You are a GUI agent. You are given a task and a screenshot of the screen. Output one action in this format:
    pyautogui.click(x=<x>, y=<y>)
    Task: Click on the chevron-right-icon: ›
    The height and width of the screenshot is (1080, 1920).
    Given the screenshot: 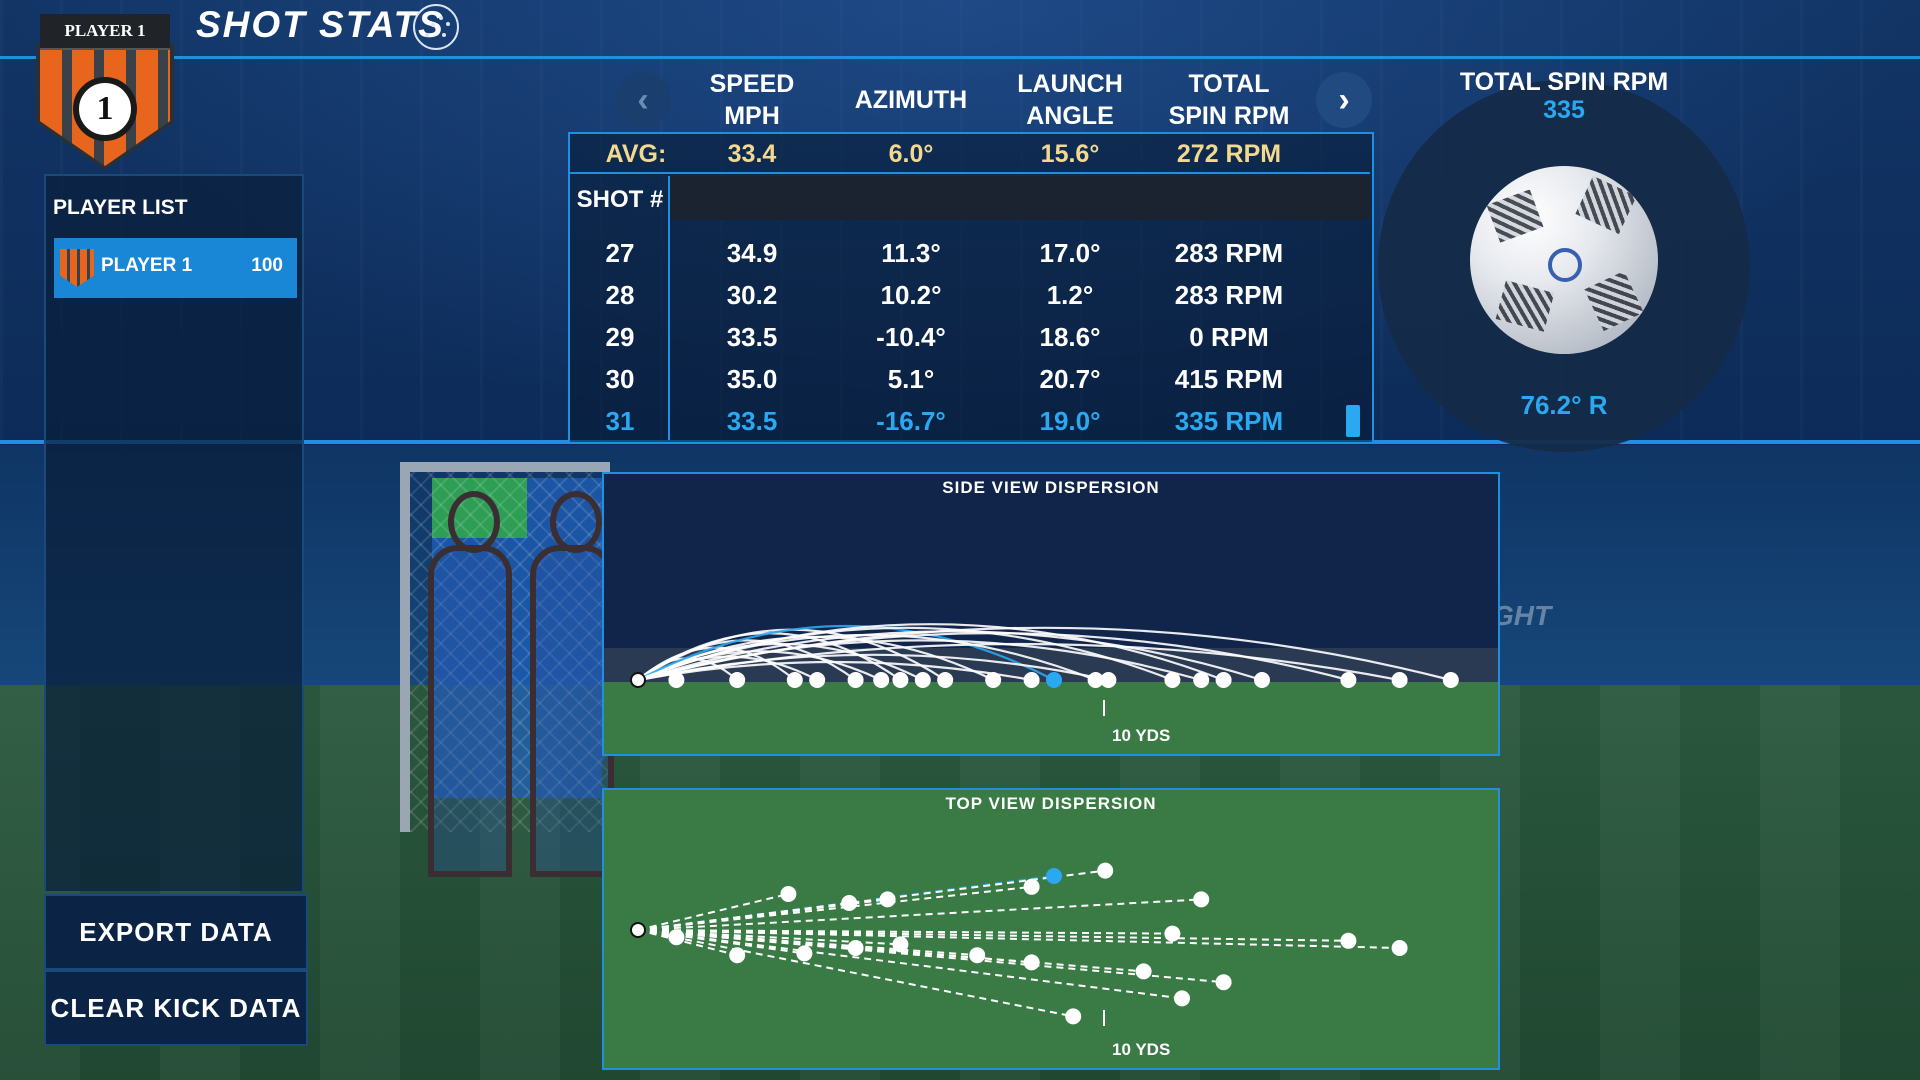 What is the action you would take?
    pyautogui.click(x=1344, y=99)
    